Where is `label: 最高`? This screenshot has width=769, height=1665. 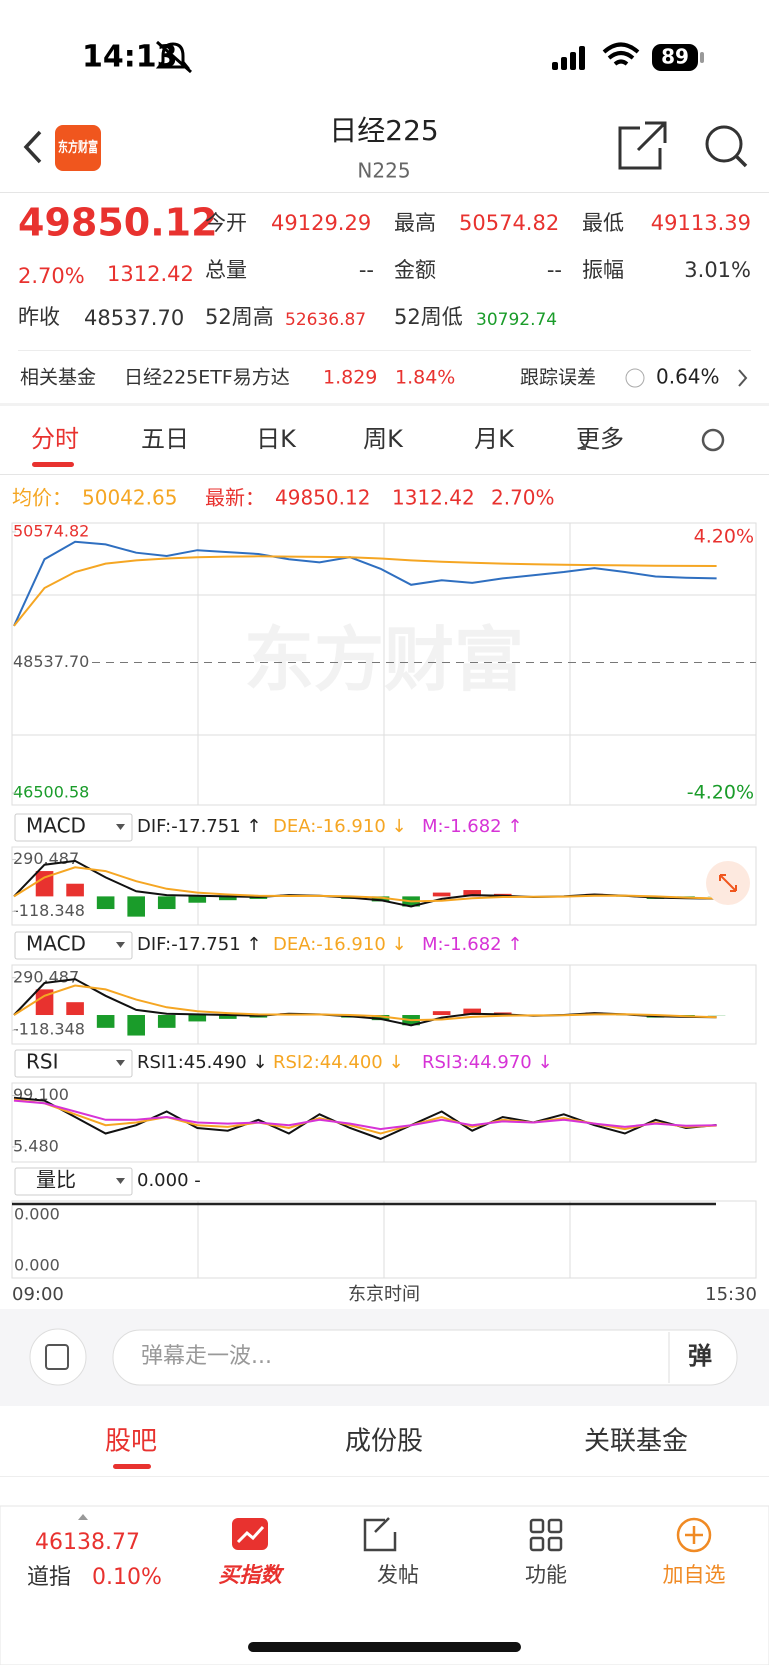 label: 最高 is located at coordinates (415, 223).